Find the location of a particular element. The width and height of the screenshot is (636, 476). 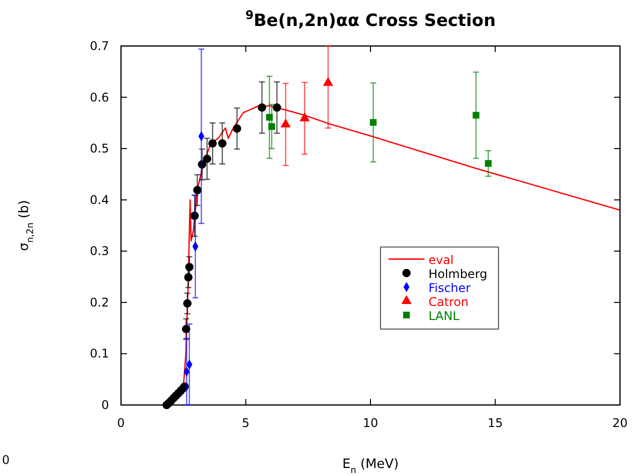

text: 0 is located at coordinates (6, 460).